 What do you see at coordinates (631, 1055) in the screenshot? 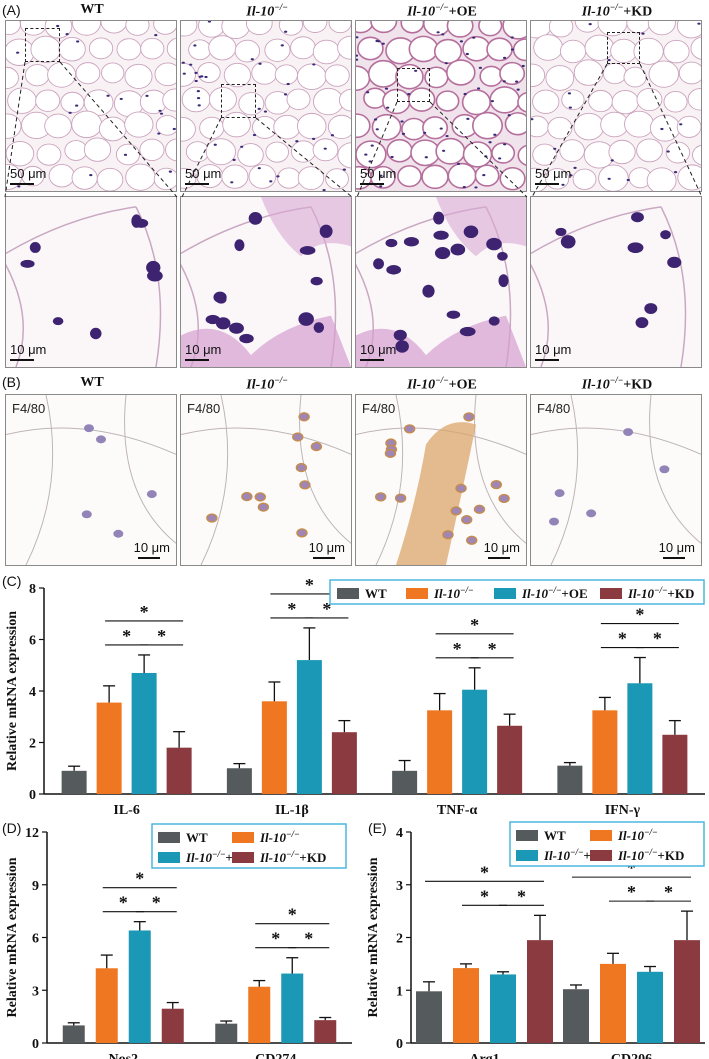
I see `category-label: CD206` at bounding box center [631, 1055].